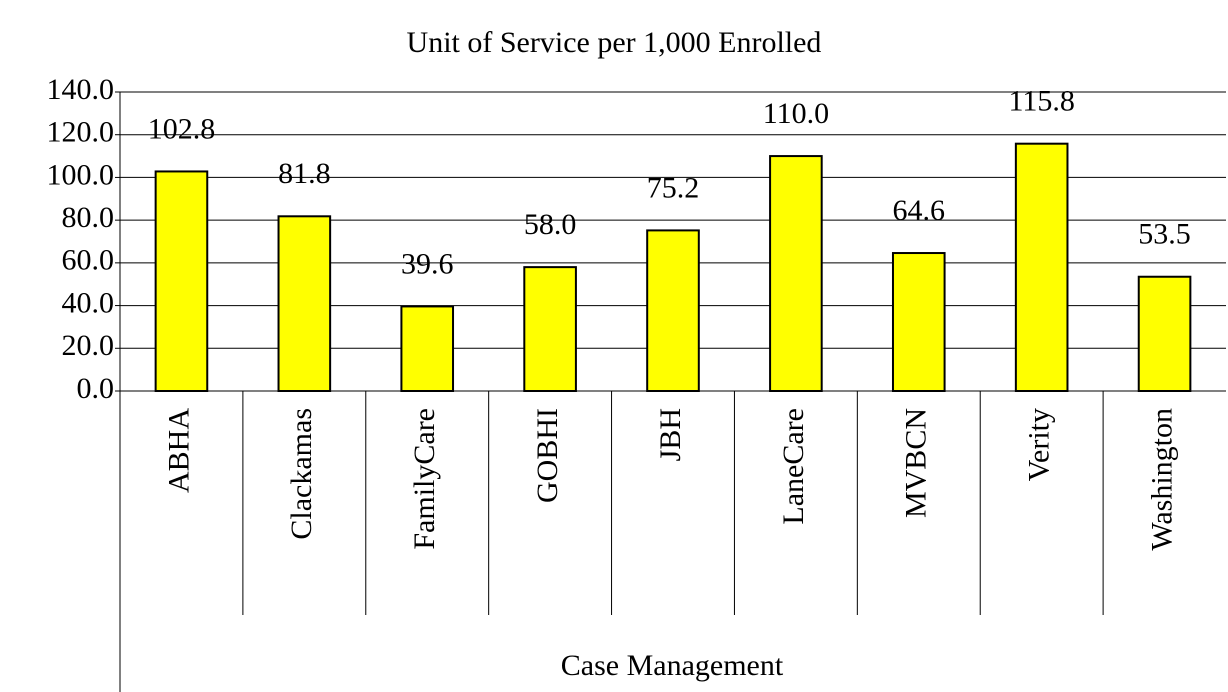 This screenshot has height=692, width=1228. I want to click on x-tick-label: GOBHI, so click(547, 455).